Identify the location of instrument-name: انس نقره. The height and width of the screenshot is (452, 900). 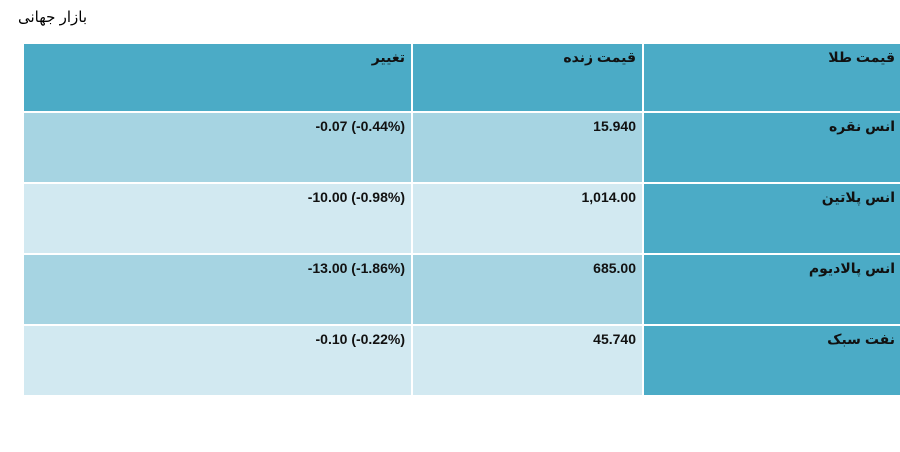
(771, 147).